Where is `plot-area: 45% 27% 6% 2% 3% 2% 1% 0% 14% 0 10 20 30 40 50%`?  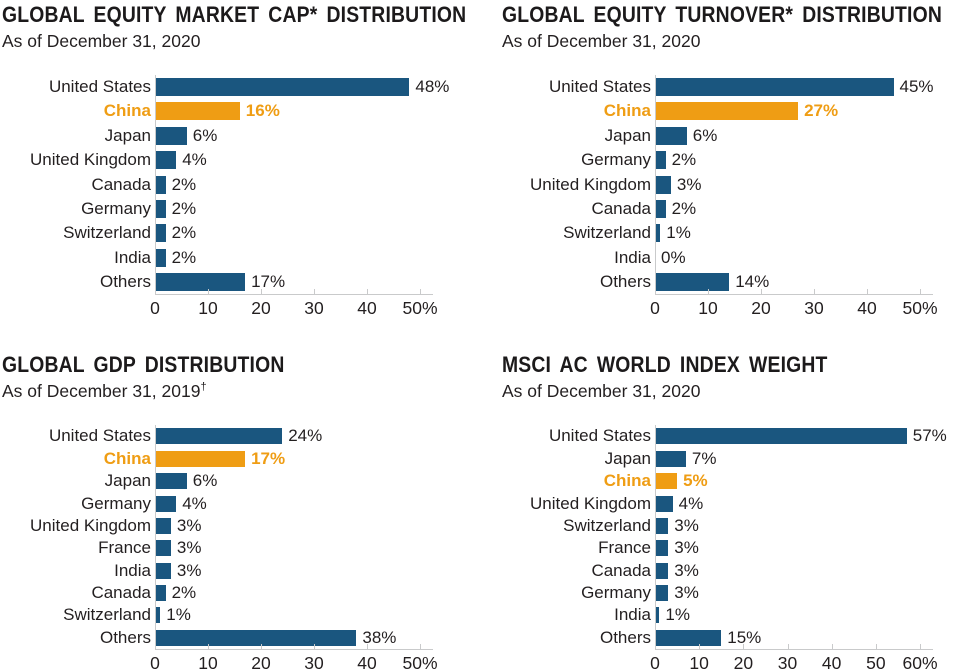 plot-area: 45% 27% 6% 2% 3% 2% 1% 0% 14% 0 10 20 30 40 50% is located at coordinates (805, 197).